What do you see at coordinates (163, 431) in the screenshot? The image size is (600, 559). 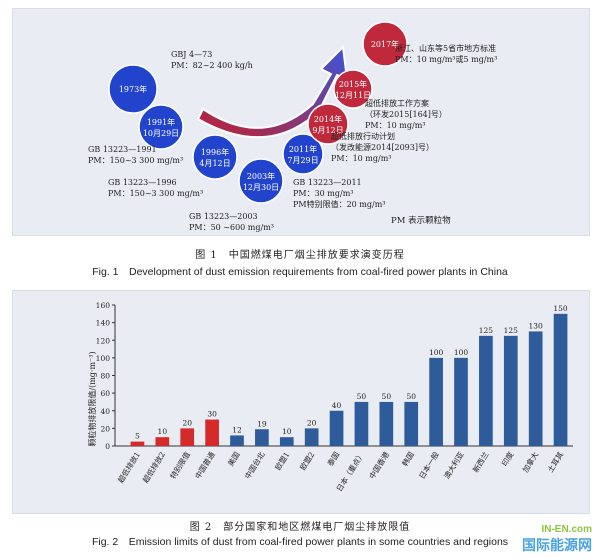 I see `bar-value-label: 10` at bounding box center [163, 431].